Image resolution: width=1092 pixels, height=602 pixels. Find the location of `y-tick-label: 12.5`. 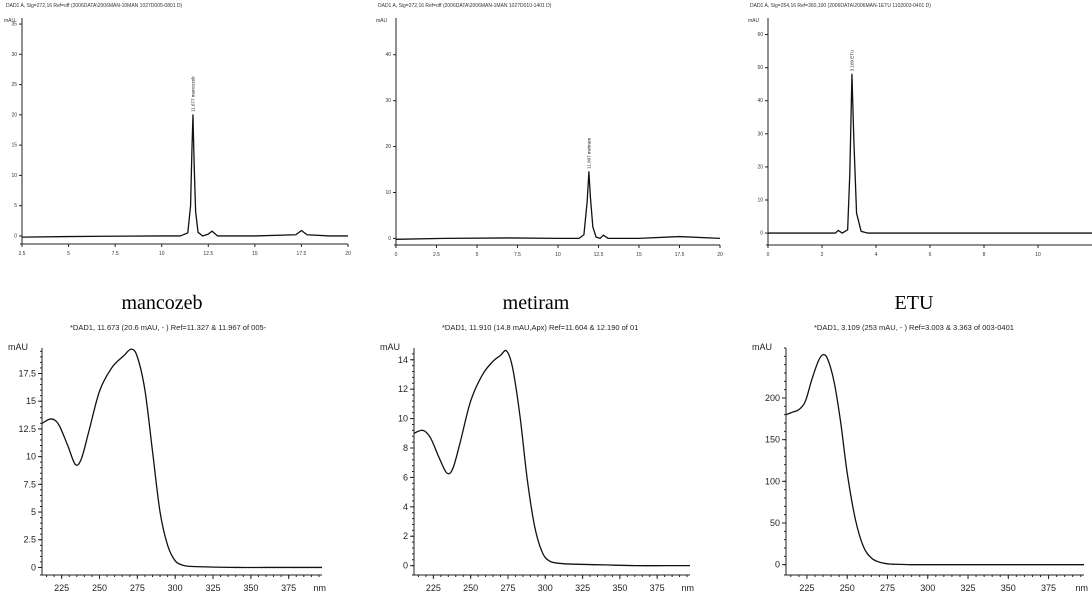

y-tick-label: 12.5 is located at coordinates (27, 429).